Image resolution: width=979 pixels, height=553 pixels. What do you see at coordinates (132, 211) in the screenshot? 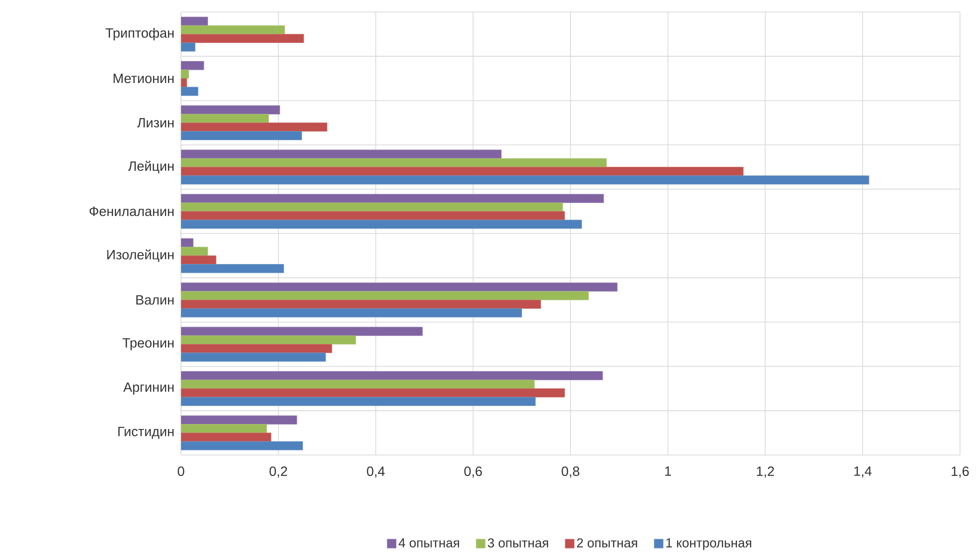
I see `y-tick-label: Фенилаланин` at bounding box center [132, 211].